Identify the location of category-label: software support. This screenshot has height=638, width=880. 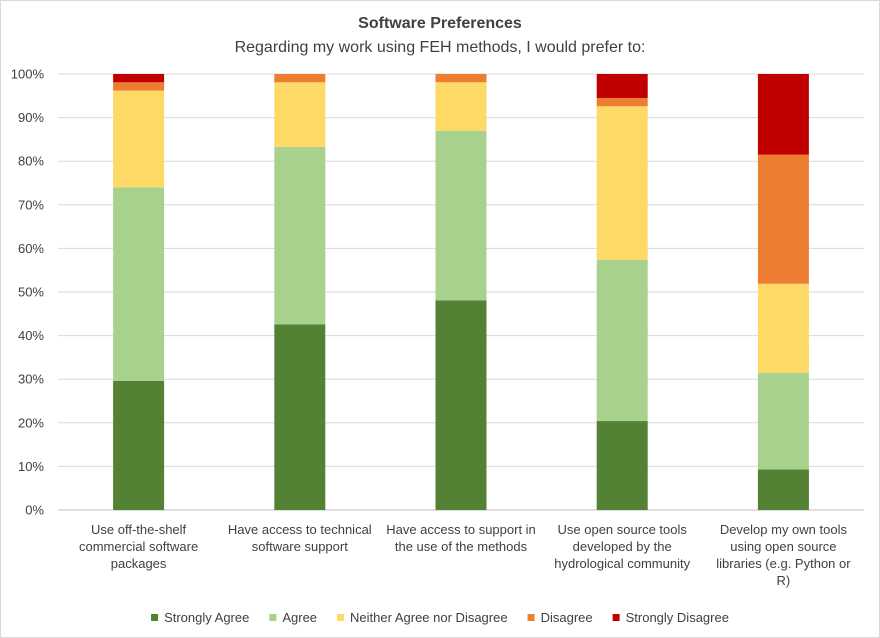
(300, 546).